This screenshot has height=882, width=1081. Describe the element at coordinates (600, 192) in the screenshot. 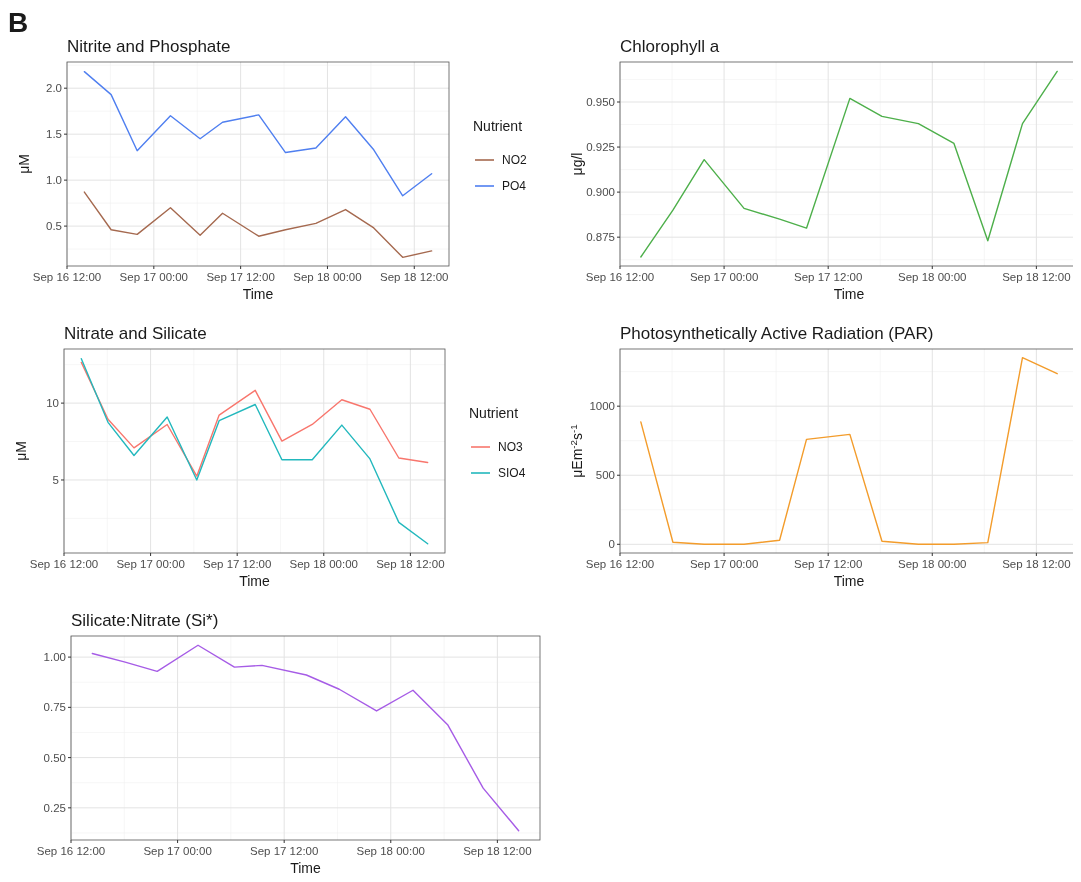

I see `y-tick-label: 0.900` at that location.